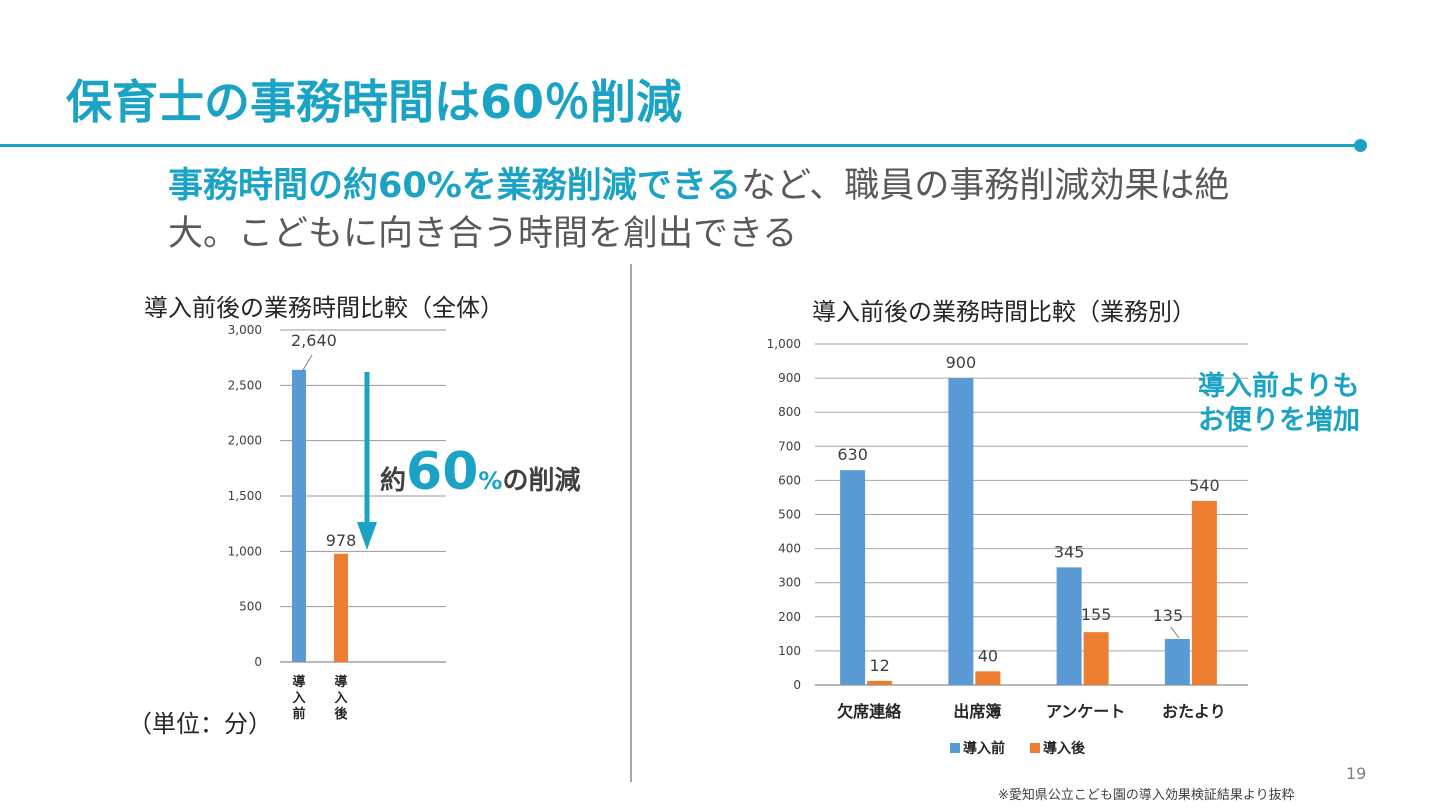  I want to click on data-label: 12, so click(879, 665).